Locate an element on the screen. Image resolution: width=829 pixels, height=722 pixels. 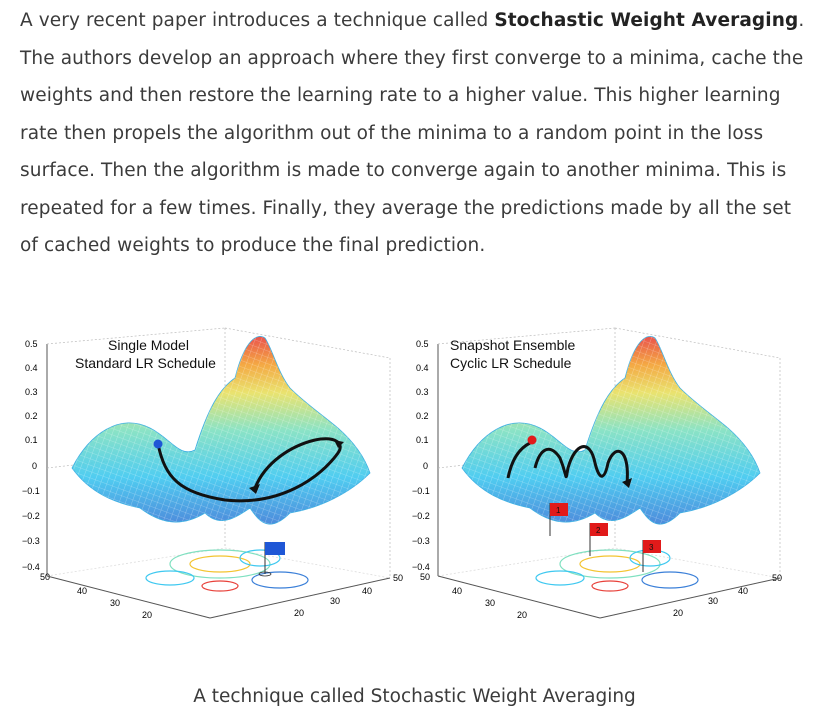
left-optimization-path is located at coordinates (249, 470).